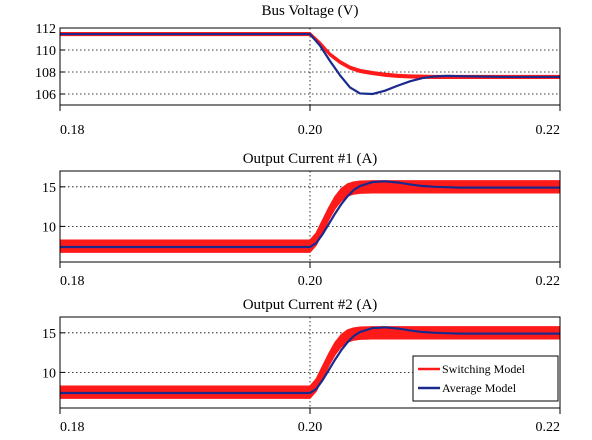  I want to click on y-tick-label: 108, so click(45, 73).